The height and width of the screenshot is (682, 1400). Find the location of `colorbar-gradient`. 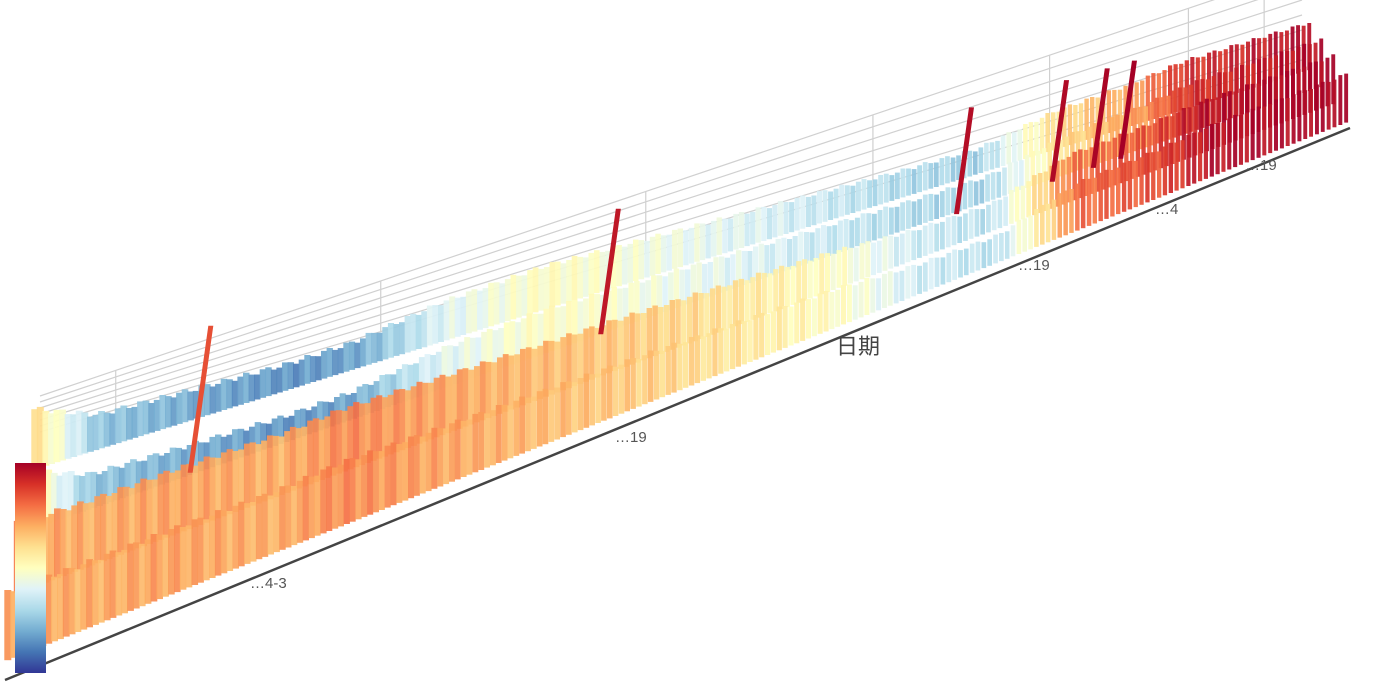

colorbar-gradient is located at coordinates (30, 568).